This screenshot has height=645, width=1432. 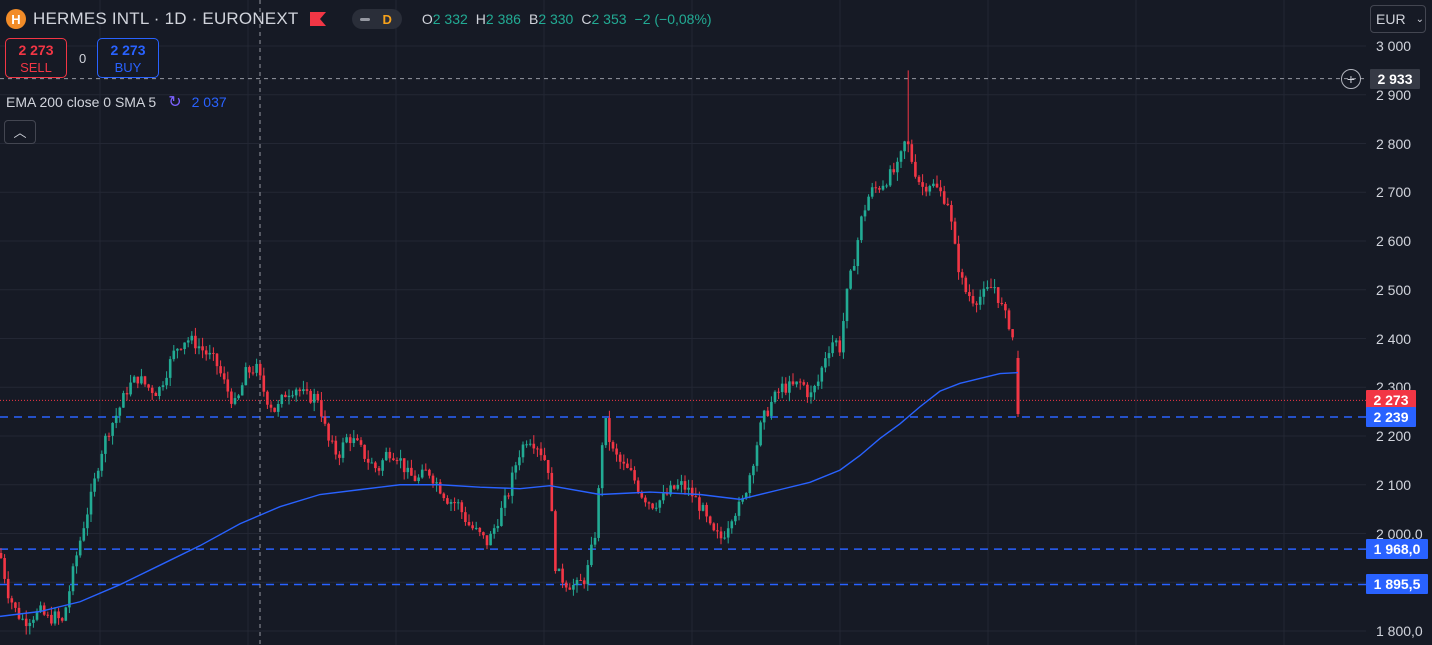 What do you see at coordinates (1394, 289) in the screenshot?
I see `price-axis-label: 2 500` at bounding box center [1394, 289].